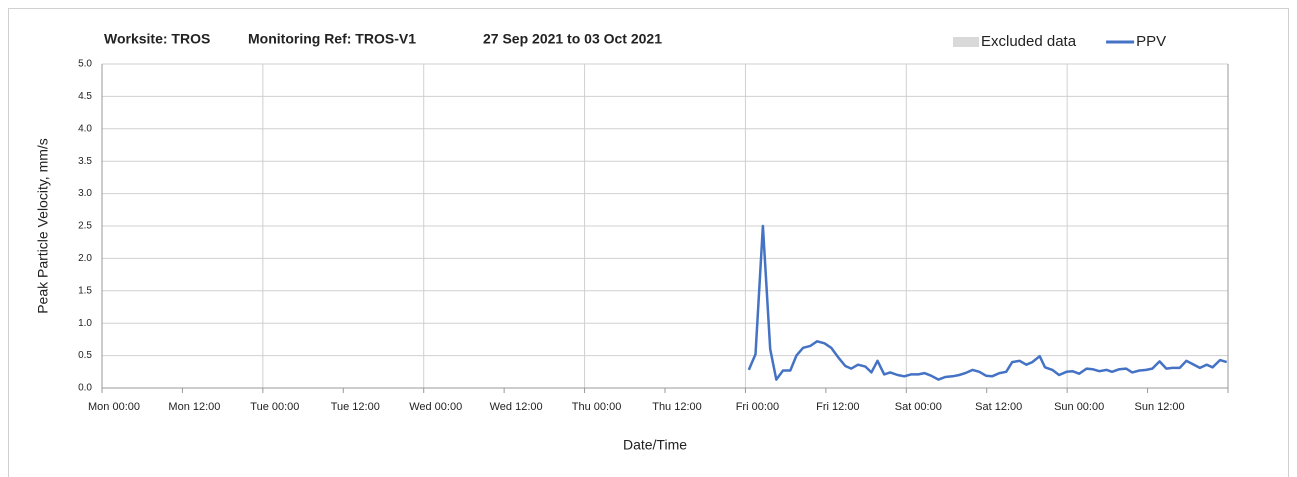 This screenshot has height=477, width=1297. What do you see at coordinates (597, 407) in the screenshot?
I see `x-tick-label: Thu 00:00` at bounding box center [597, 407].